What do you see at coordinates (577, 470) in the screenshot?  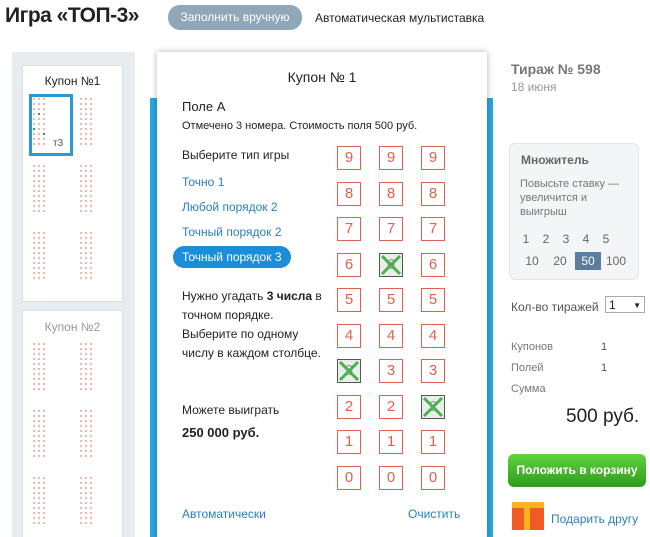 I see `cart-button: Положить в корзину` at bounding box center [577, 470].